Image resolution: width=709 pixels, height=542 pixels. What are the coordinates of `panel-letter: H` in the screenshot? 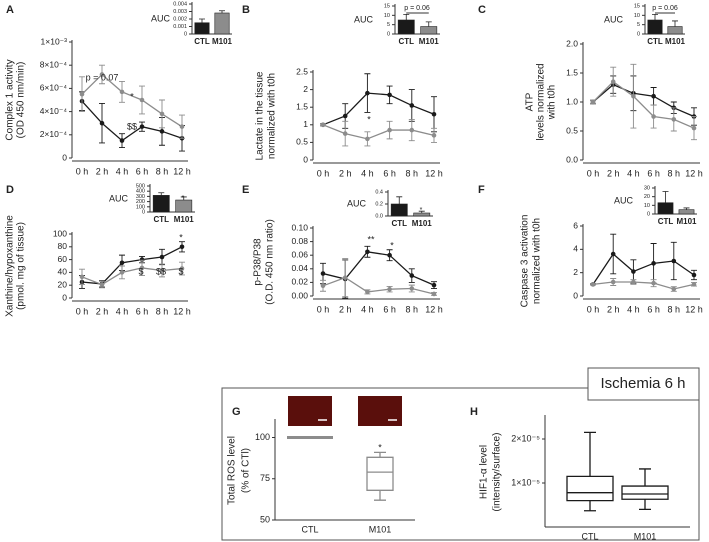 It's located at (474, 412).